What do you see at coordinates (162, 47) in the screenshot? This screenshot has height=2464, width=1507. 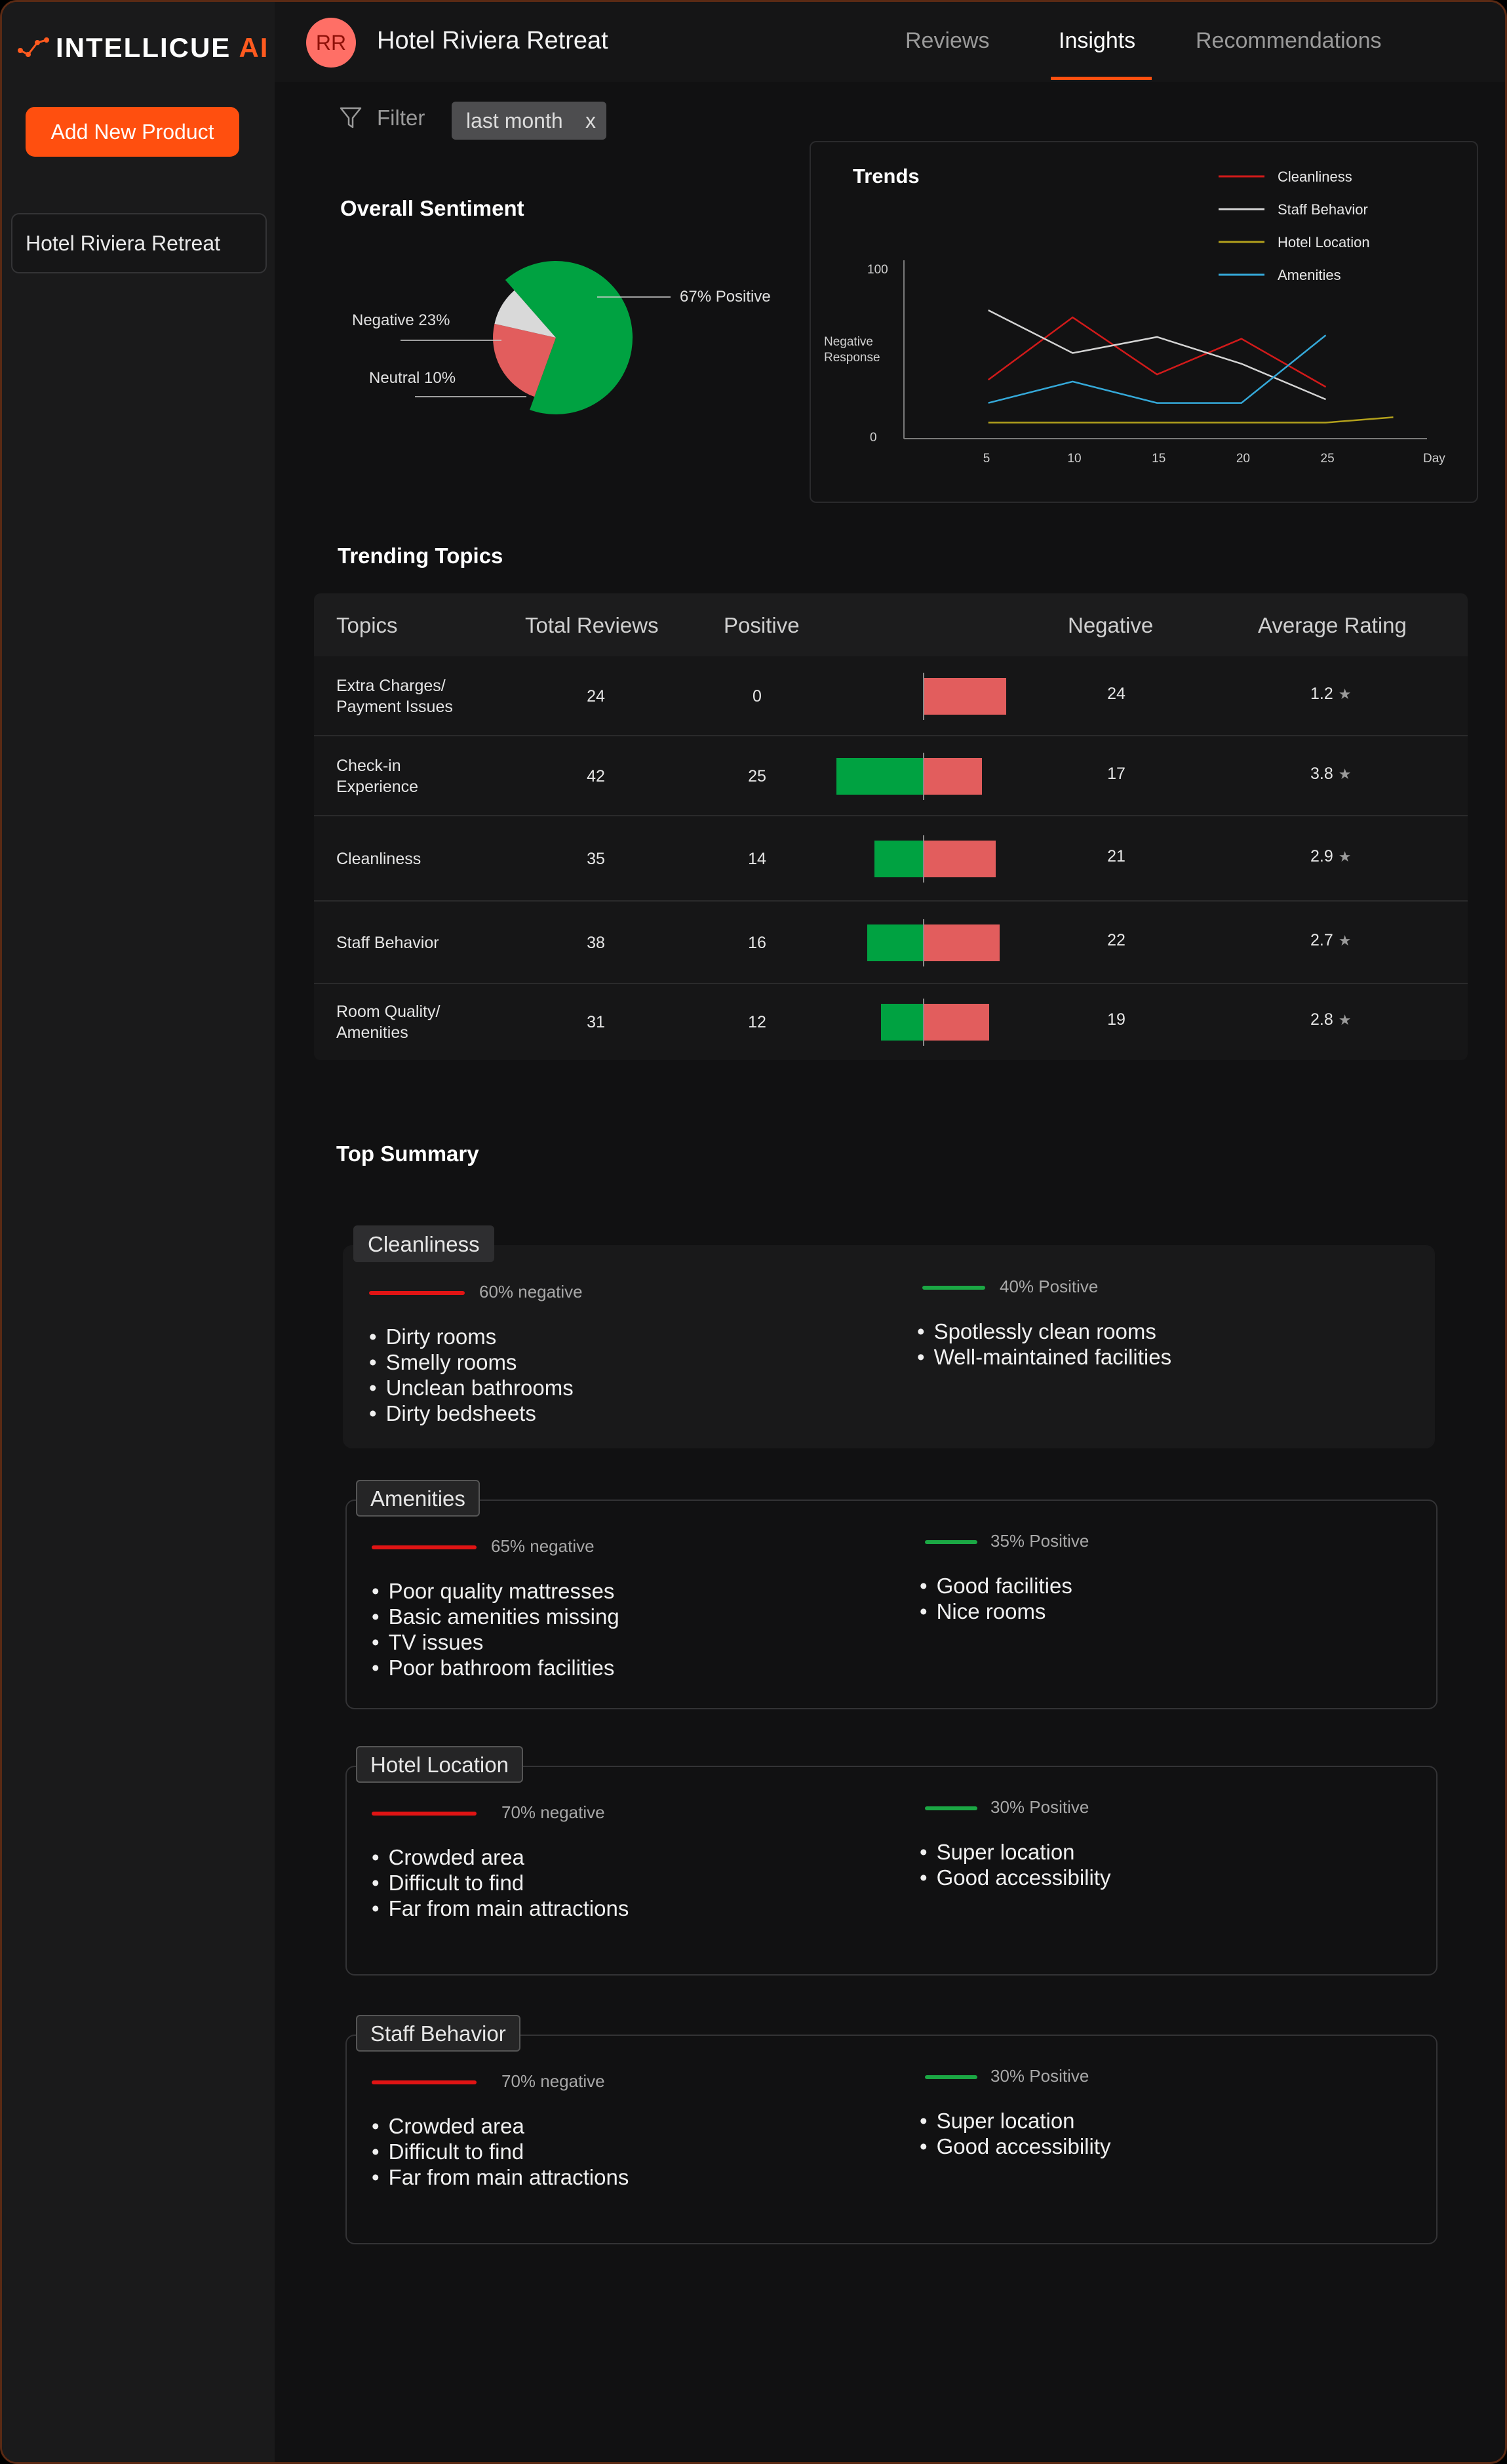 I see `logo-text: INTELLICUE AI` at bounding box center [162, 47].